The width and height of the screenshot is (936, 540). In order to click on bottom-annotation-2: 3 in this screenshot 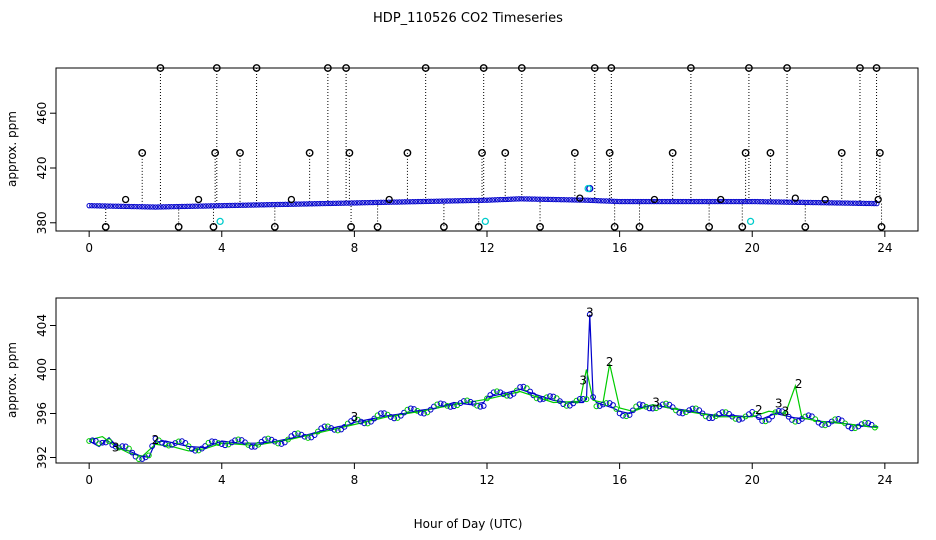, I will do `click(583, 381)`.